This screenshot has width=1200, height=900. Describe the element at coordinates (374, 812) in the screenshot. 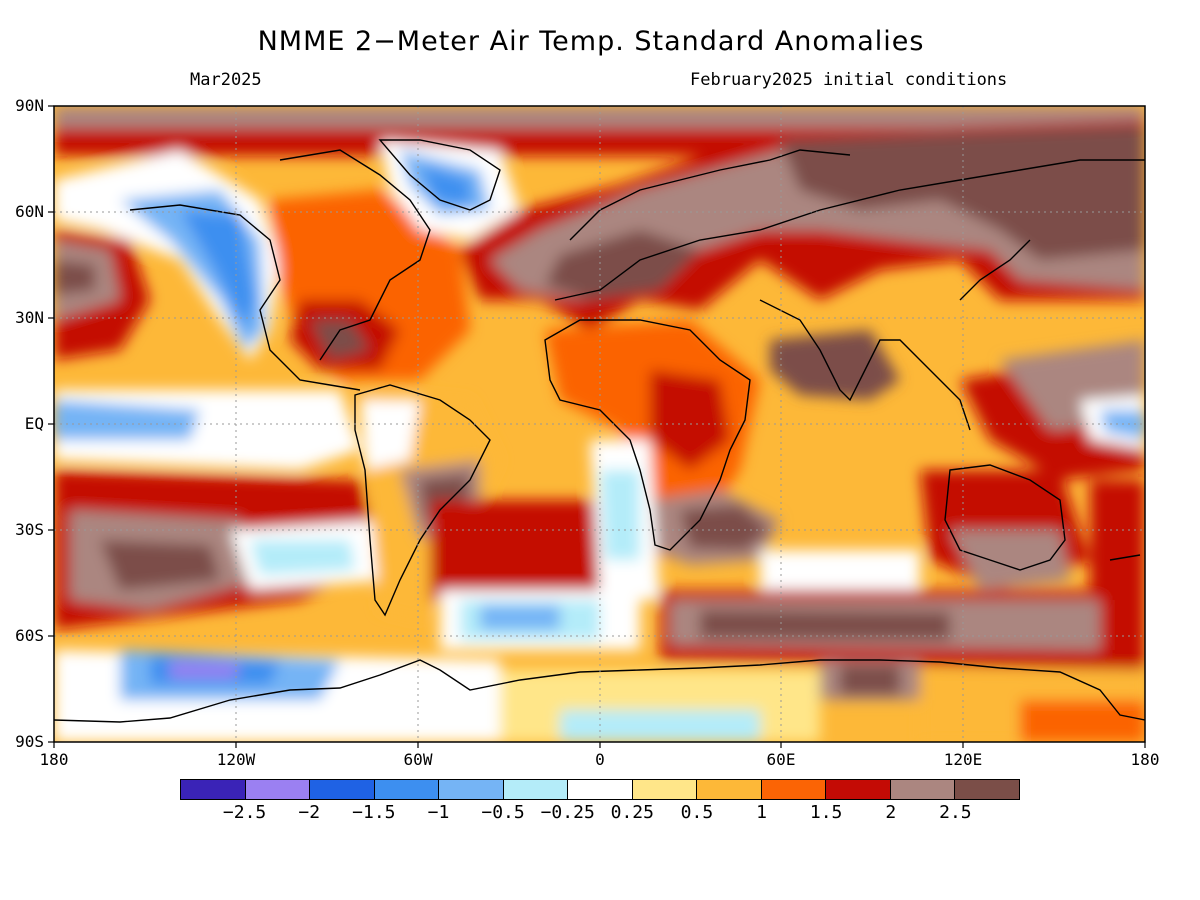

I see `color-bar-label: −1.5` at that location.